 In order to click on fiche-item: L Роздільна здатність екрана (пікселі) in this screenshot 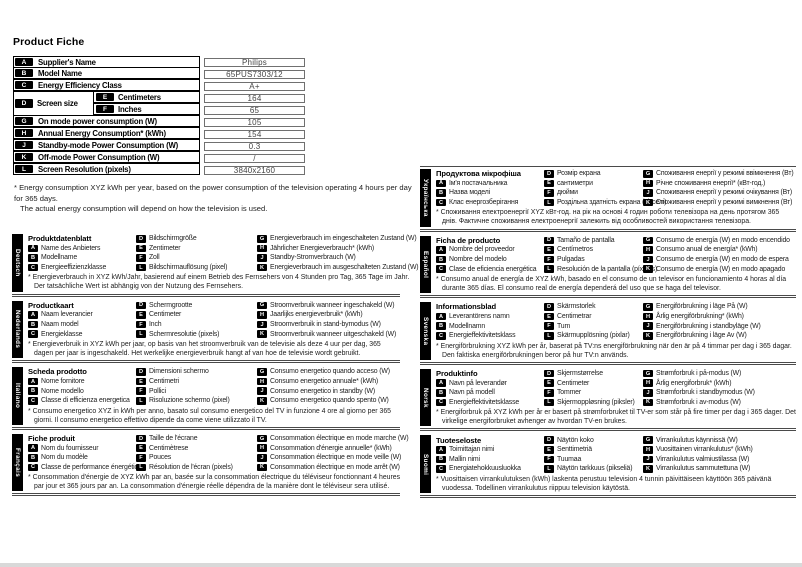, I will do `click(605, 203)`.